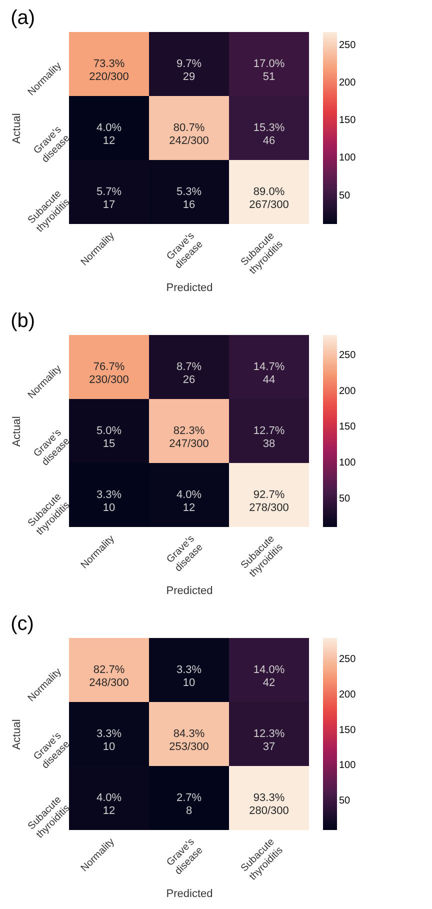  I want to click on data-label: 12.7% 38, so click(269, 437).